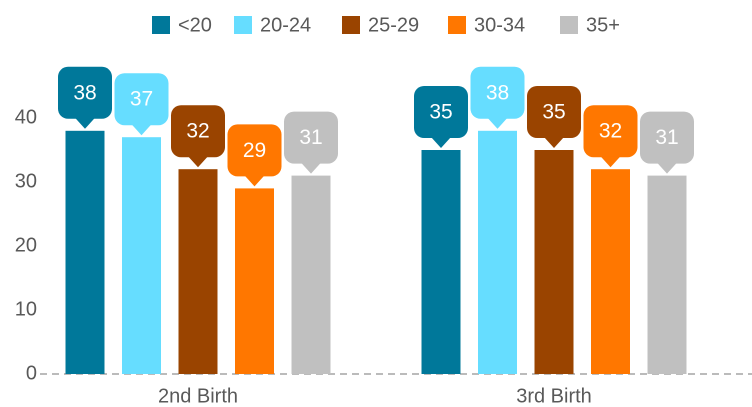 Image resolution: width=752 pixels, height=407 pixels. What do you see at coordinates (603, 25) in the screenshot?
I see `legend-label: 35+` at bounding box center [603, 25].